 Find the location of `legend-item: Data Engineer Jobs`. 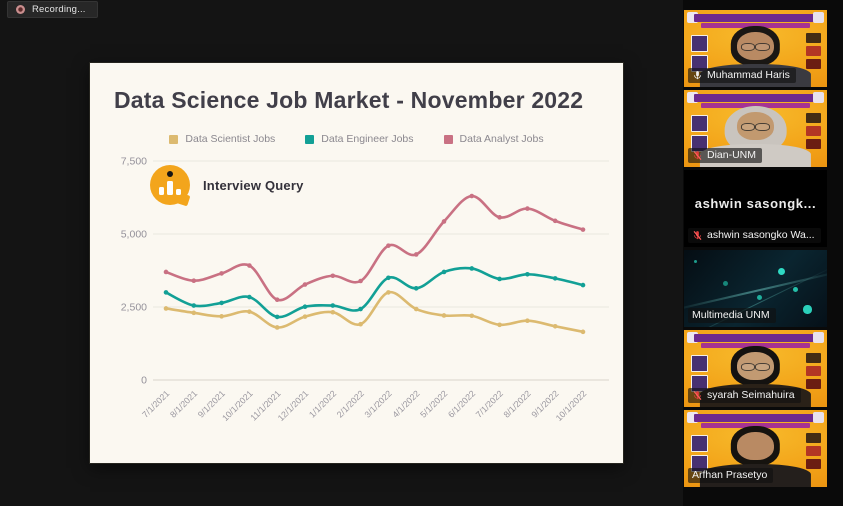

legend-item: Data Engineer Jobs is located at coordinates (359, 139).